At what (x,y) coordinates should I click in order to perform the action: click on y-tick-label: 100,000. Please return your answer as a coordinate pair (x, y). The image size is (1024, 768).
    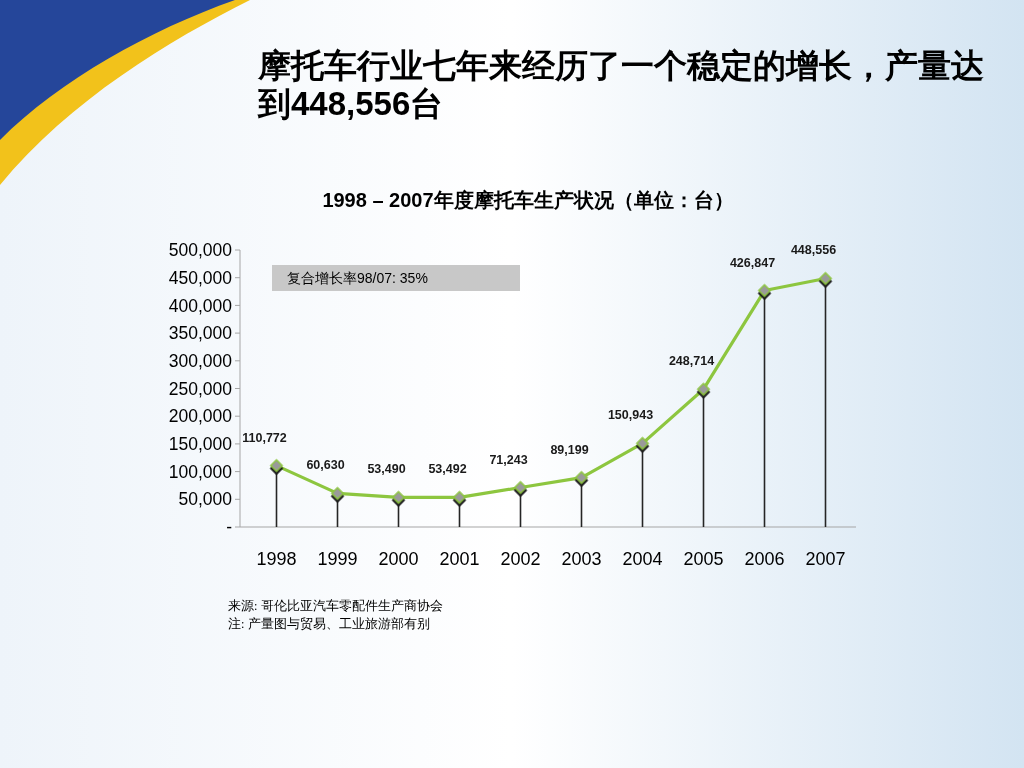
    Looking at the image, I should click on (200, 471).